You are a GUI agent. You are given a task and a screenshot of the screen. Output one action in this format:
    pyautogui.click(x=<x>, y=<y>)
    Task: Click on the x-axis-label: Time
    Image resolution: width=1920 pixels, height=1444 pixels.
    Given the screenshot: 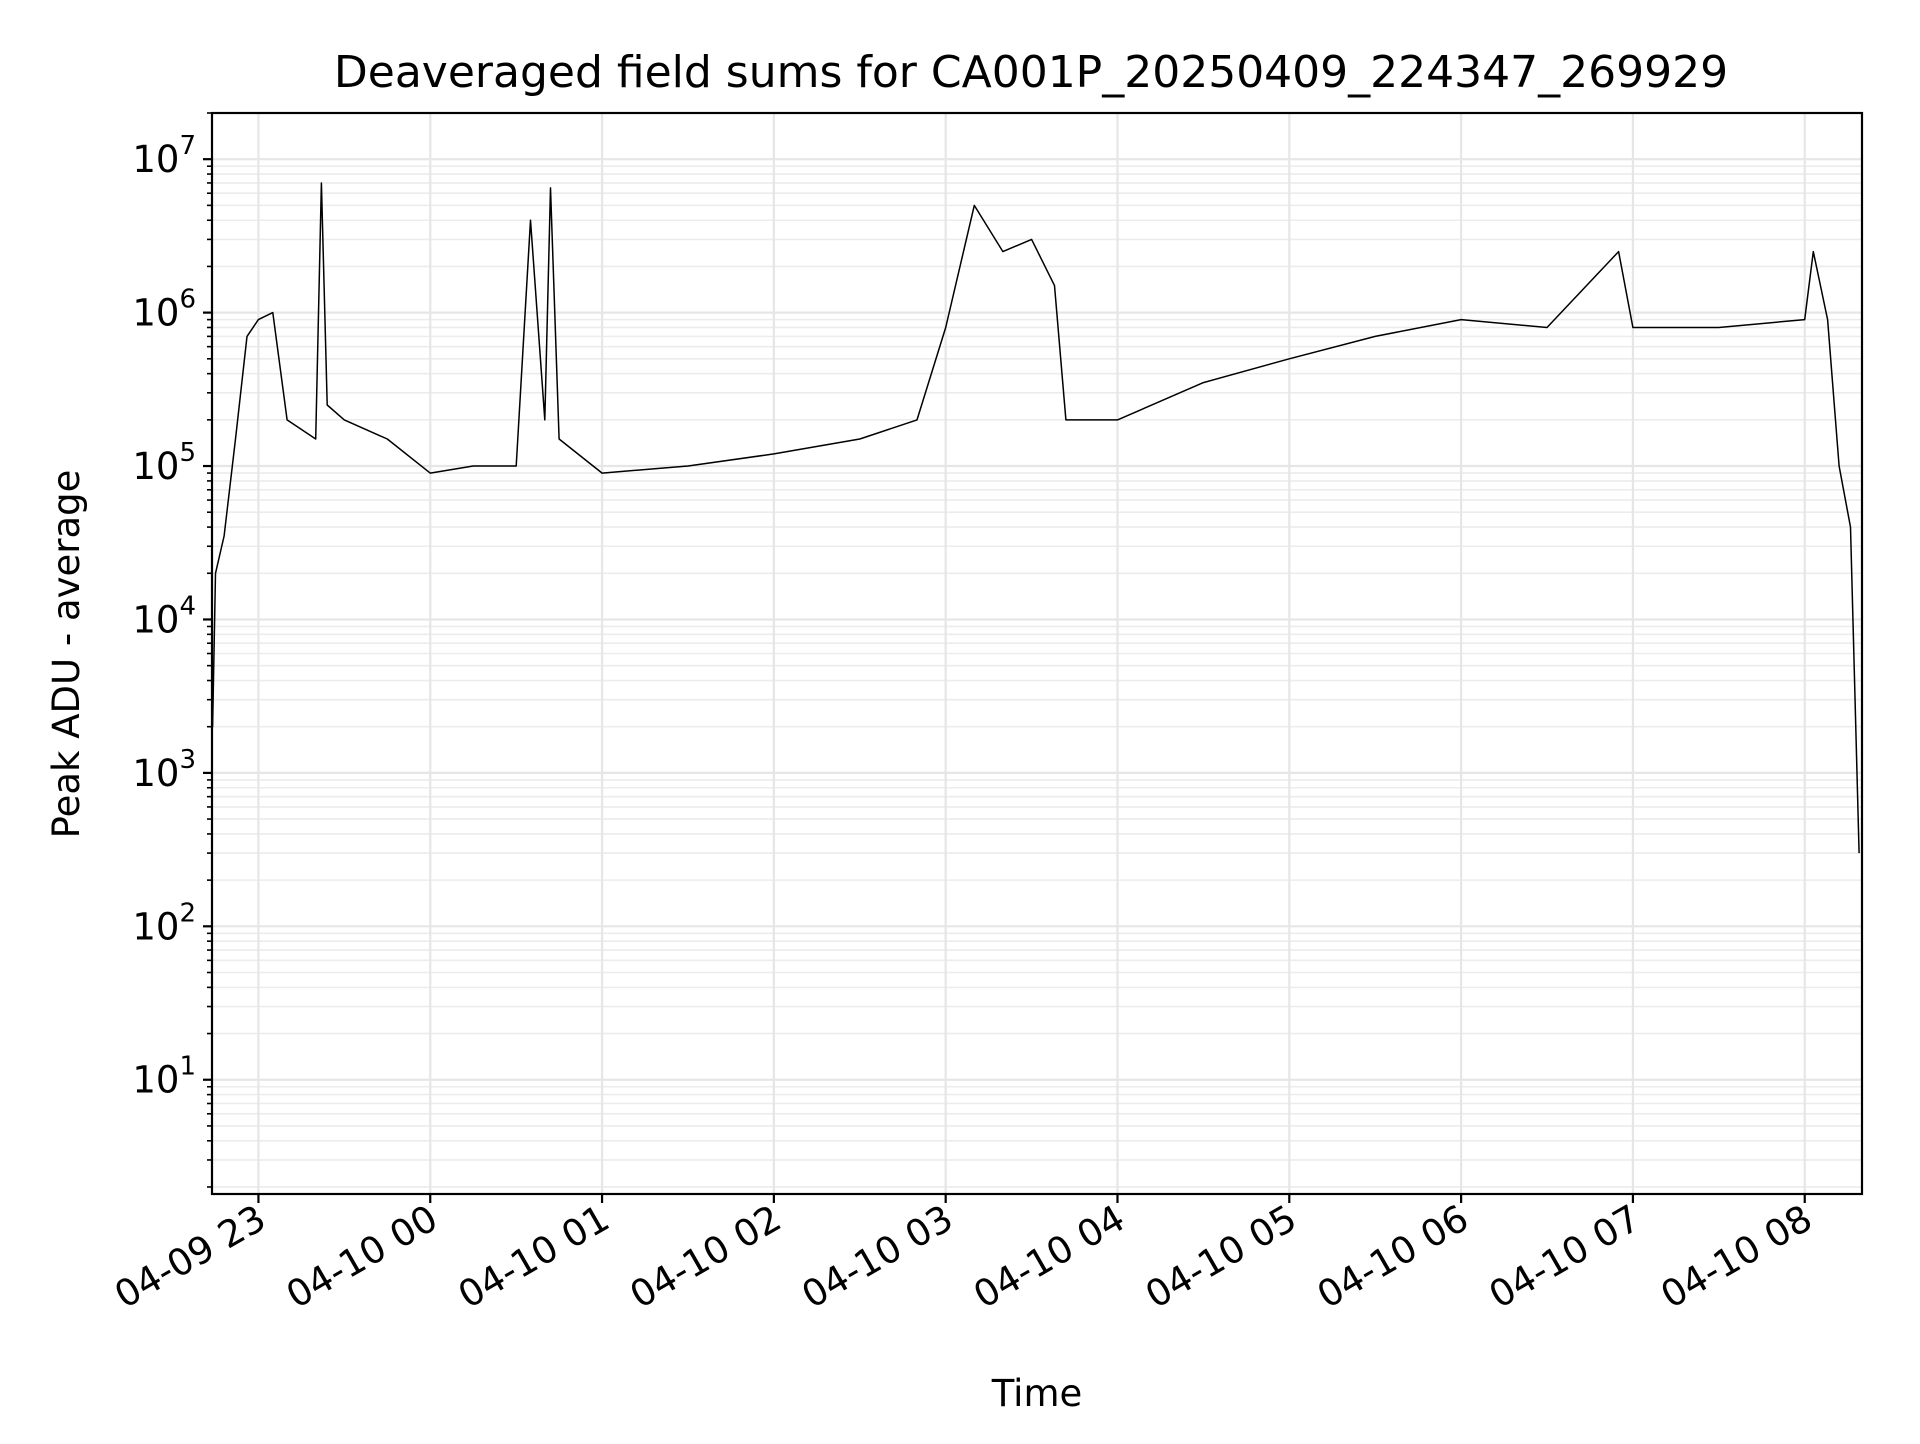 What is the action you would take?
    pyautogui.click(x=1037, y=1393)
    